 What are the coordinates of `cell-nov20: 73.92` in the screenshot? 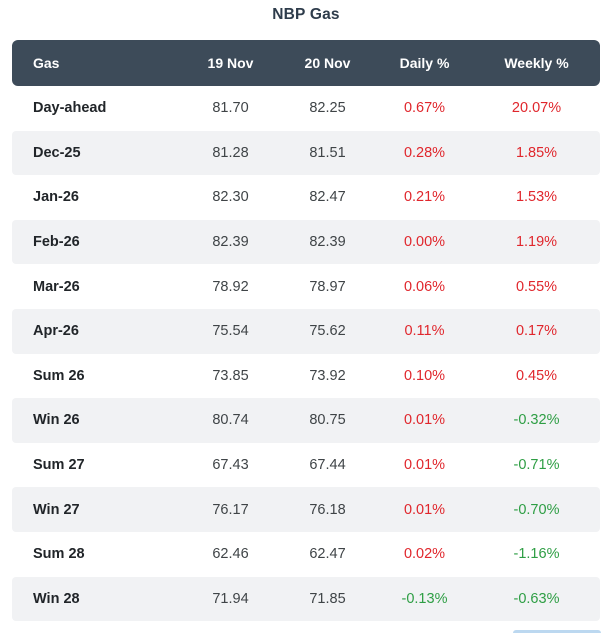 It's located at (327, 375).